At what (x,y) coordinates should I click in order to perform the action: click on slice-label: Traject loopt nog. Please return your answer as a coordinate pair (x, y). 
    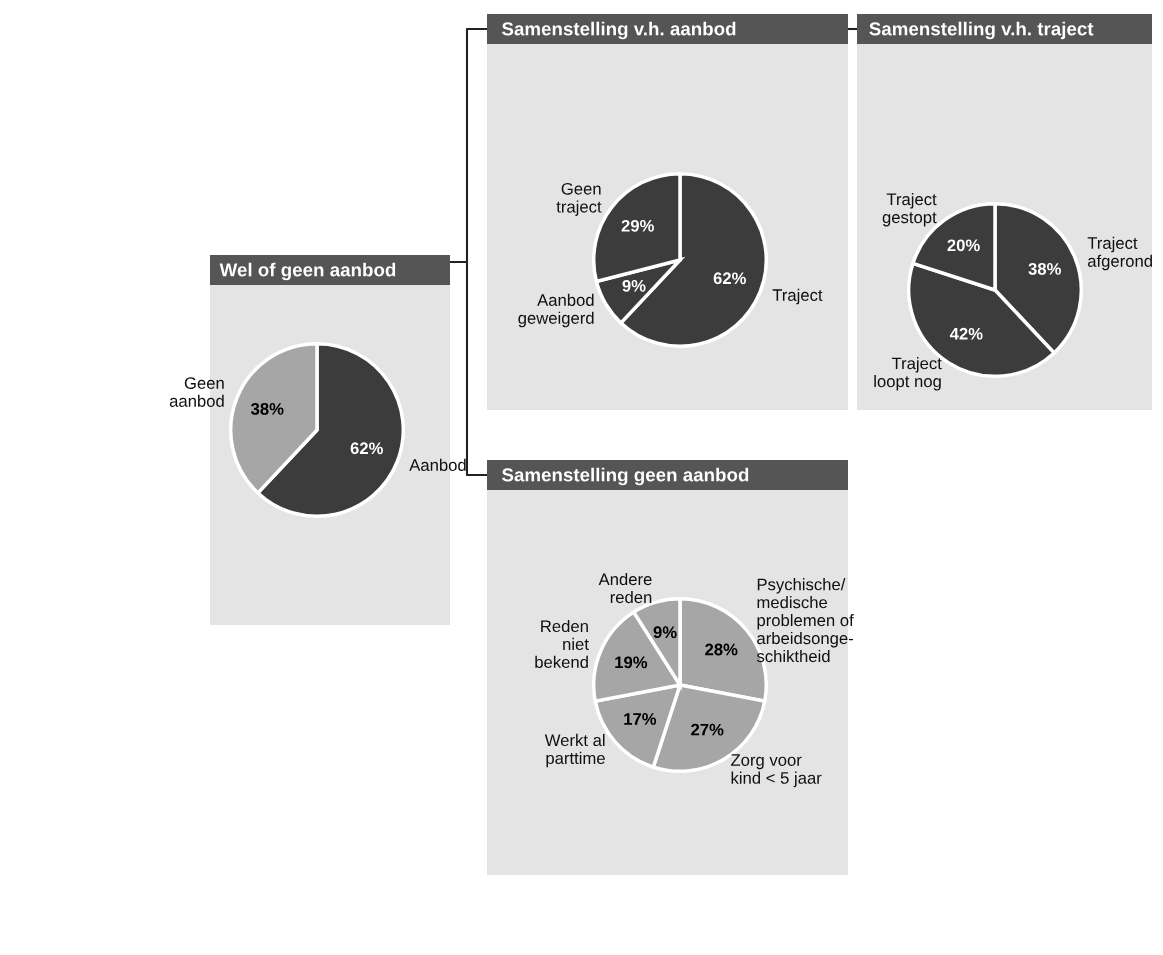
    Looking at the image, I should click on (908, 374).